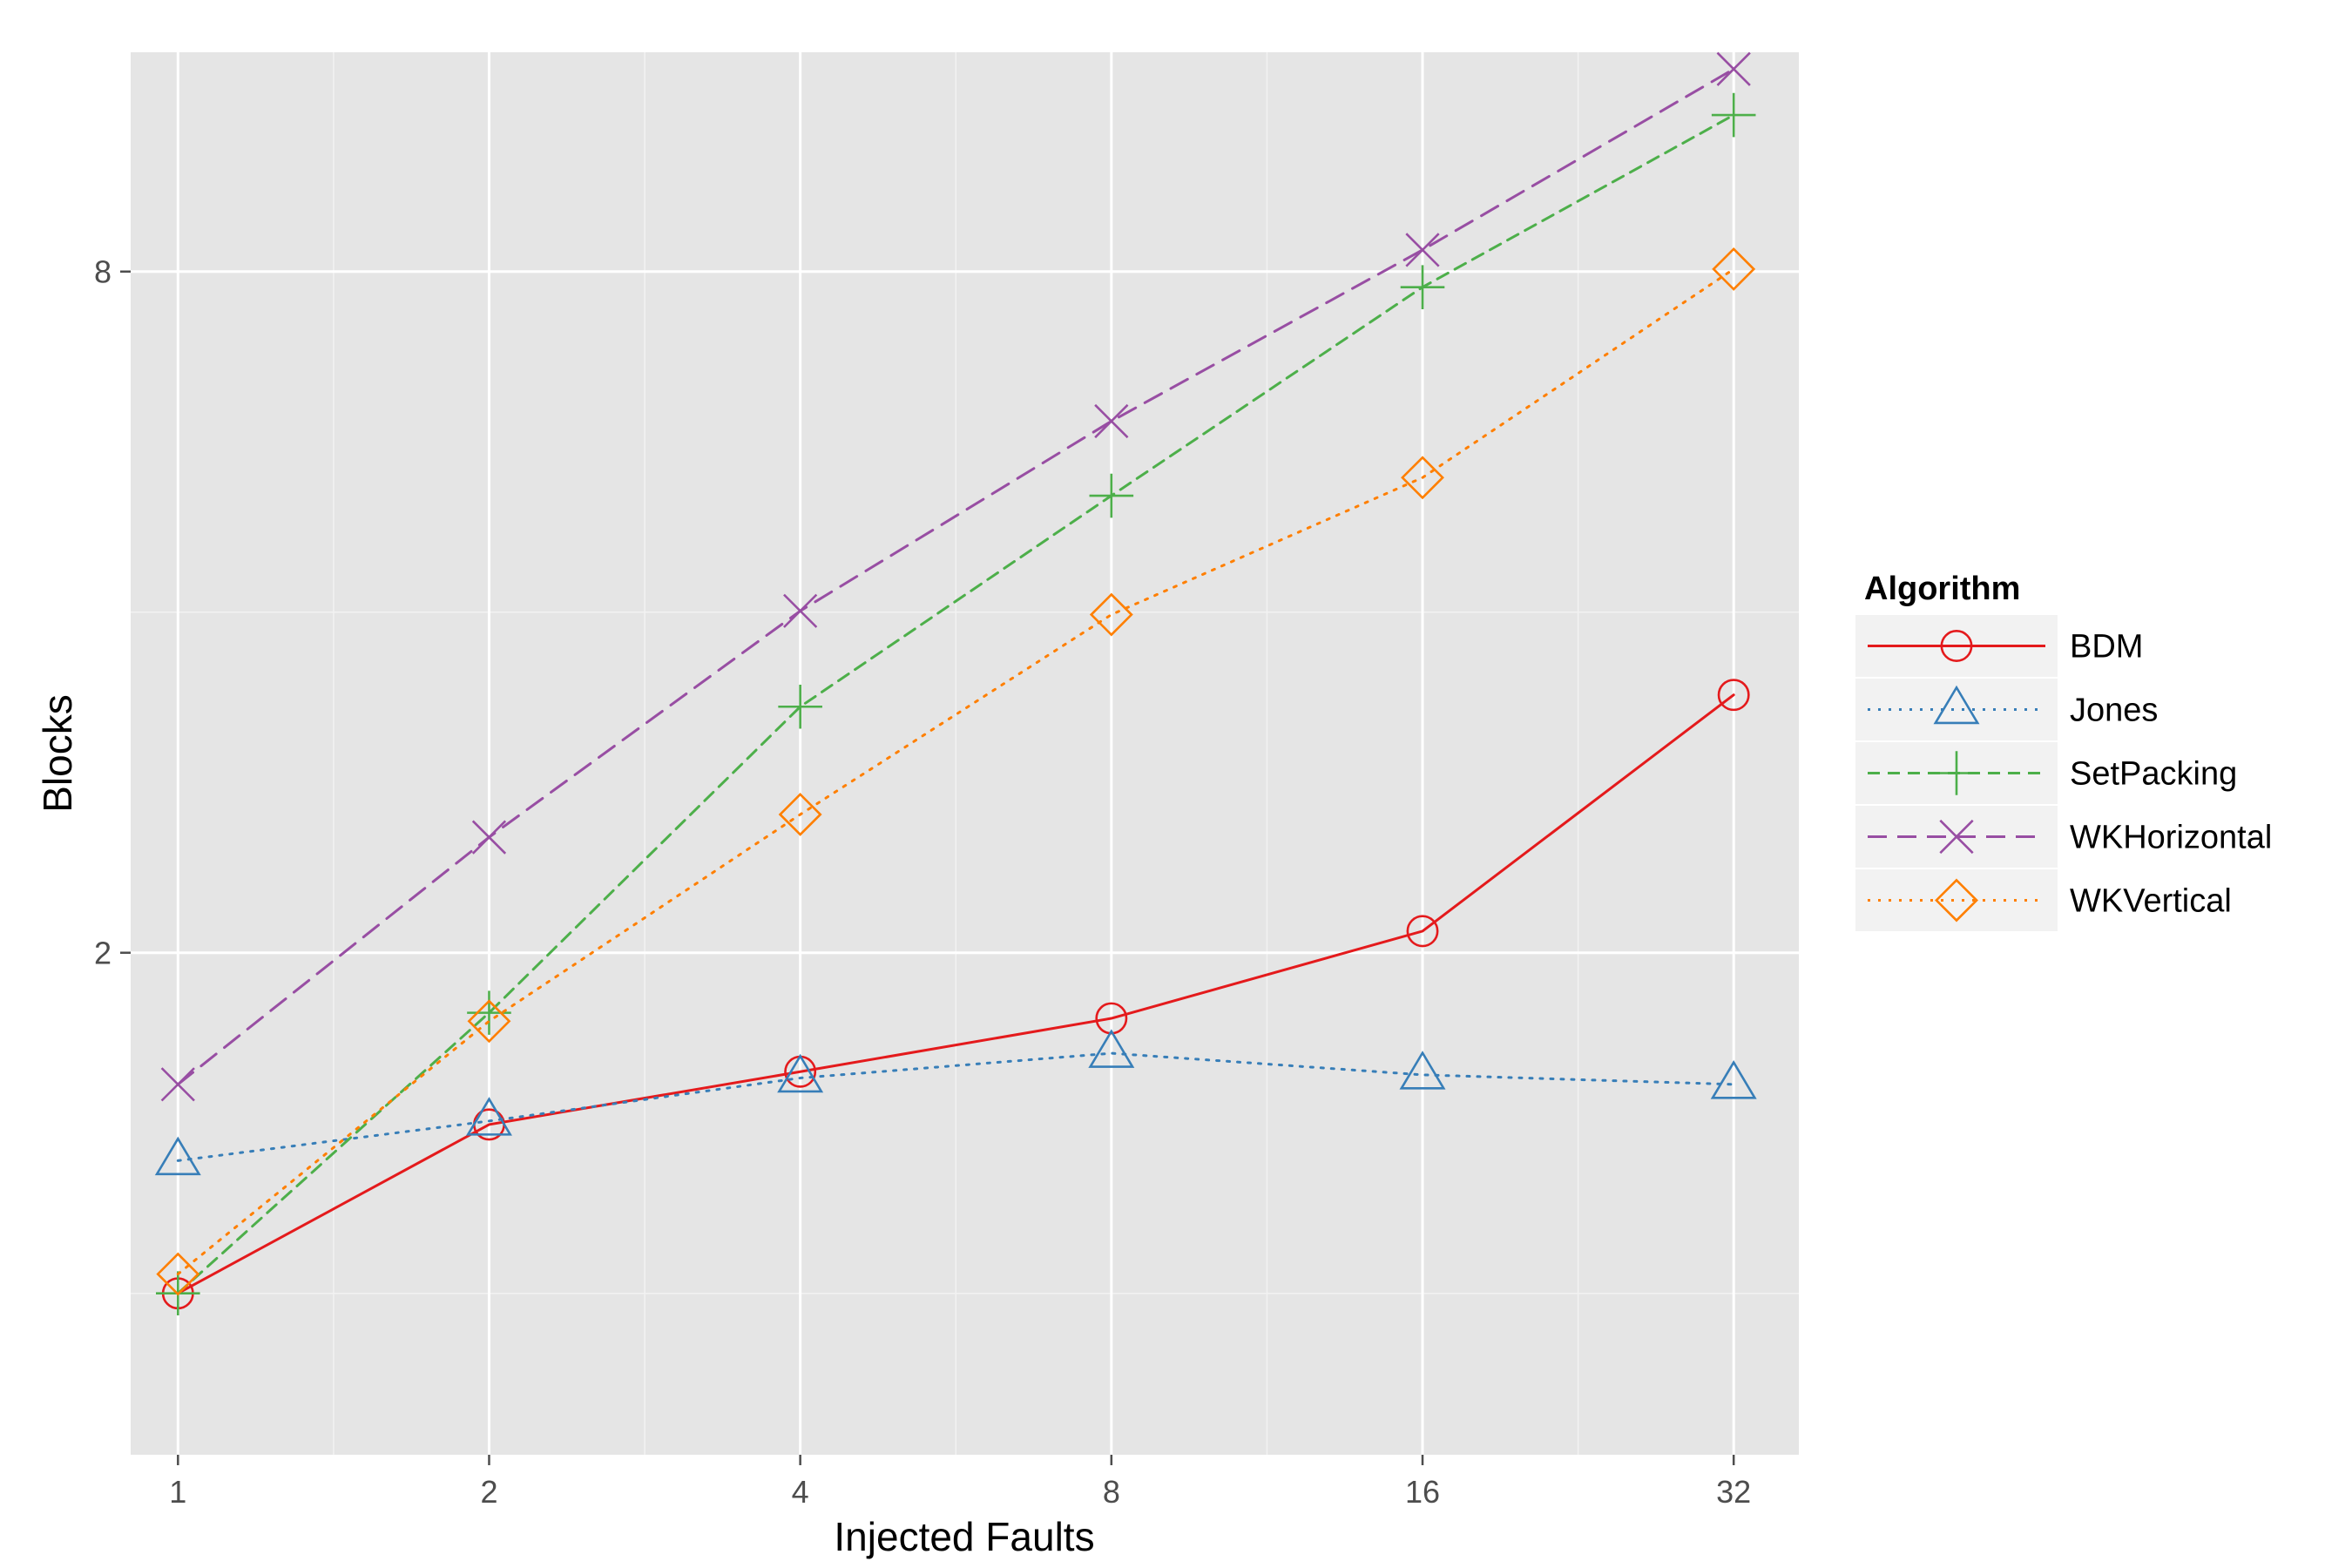 This screenshot has height=1568, width=2352. I want to click on legend-key-marker-jones, so click(1956, 705).